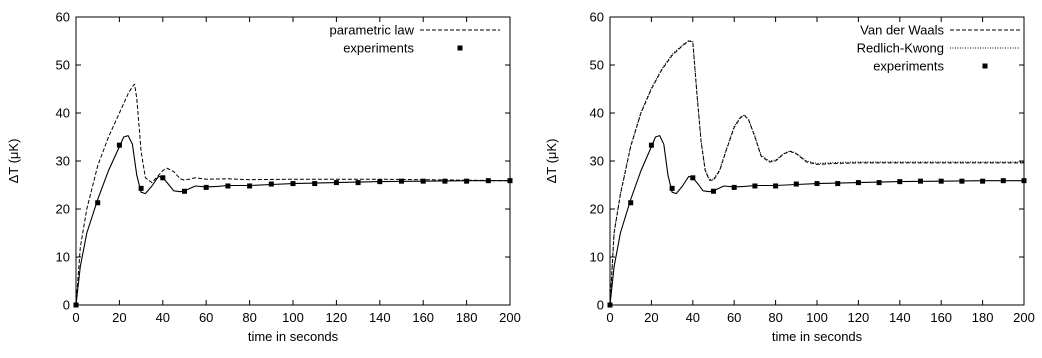  I want to click on legend-label: parametric law, so click(371, 30).